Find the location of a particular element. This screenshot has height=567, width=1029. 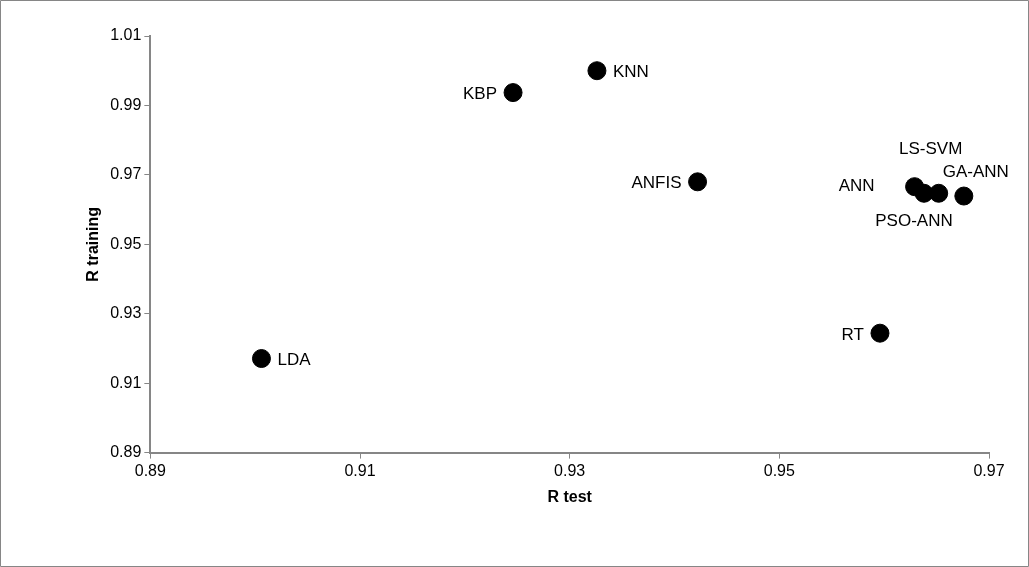

y-tick-label: 0.95 is located at coordinates (126, 243).